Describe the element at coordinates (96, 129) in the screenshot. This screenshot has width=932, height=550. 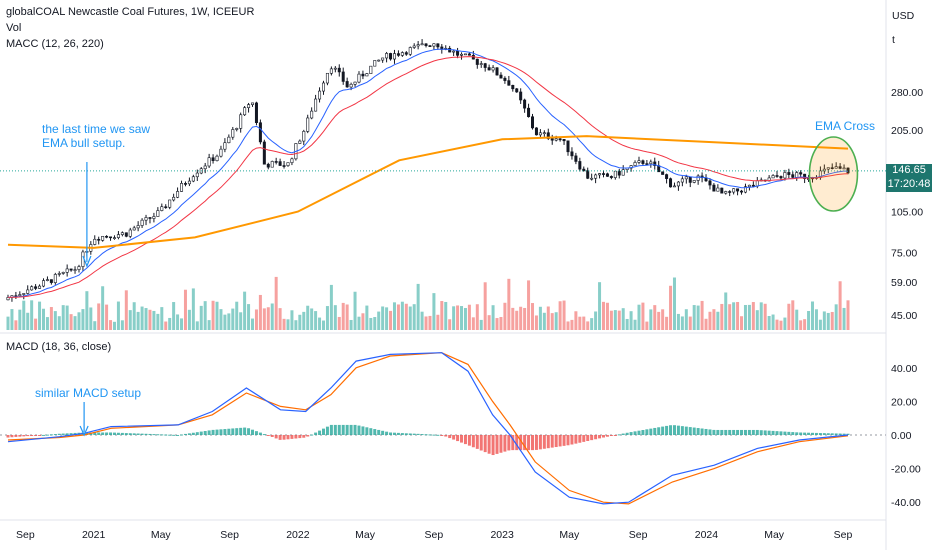
I see `ema-bull-annotation-line-1: the last time we saw` at that location.